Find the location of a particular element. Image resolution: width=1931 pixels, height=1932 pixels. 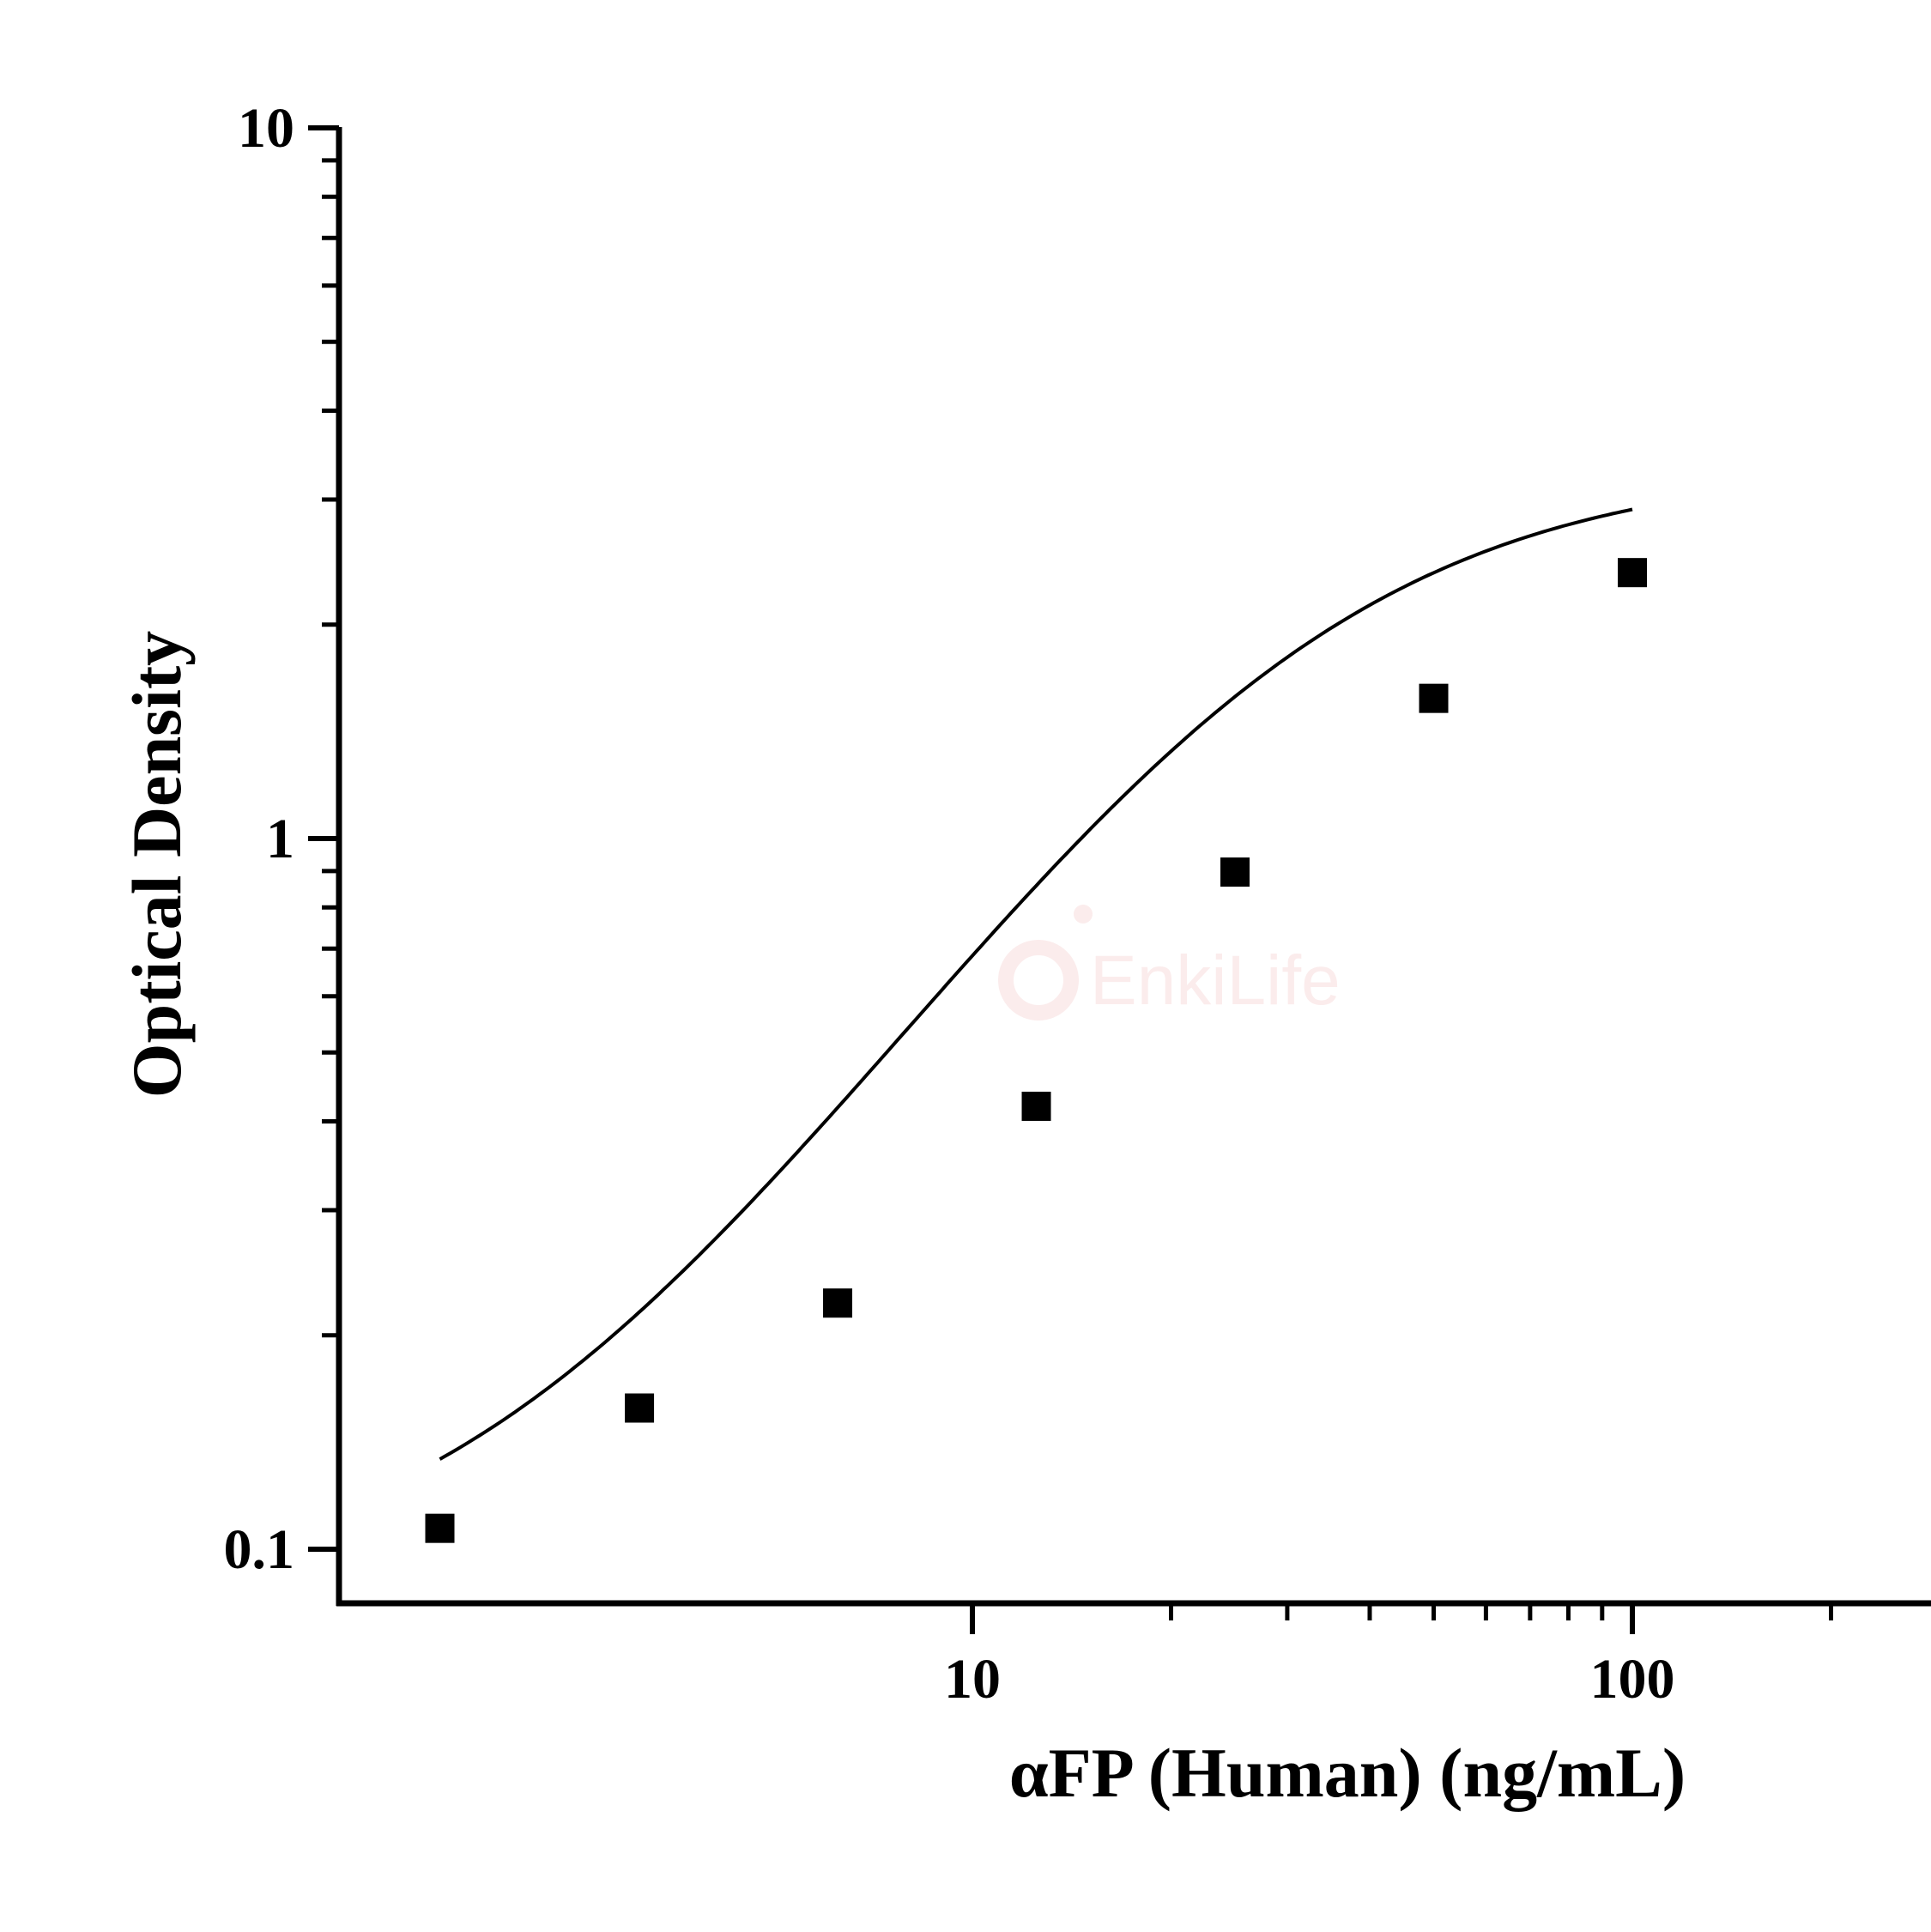

y-tick-label: 0.1 is located at coordinates (259, 1550).